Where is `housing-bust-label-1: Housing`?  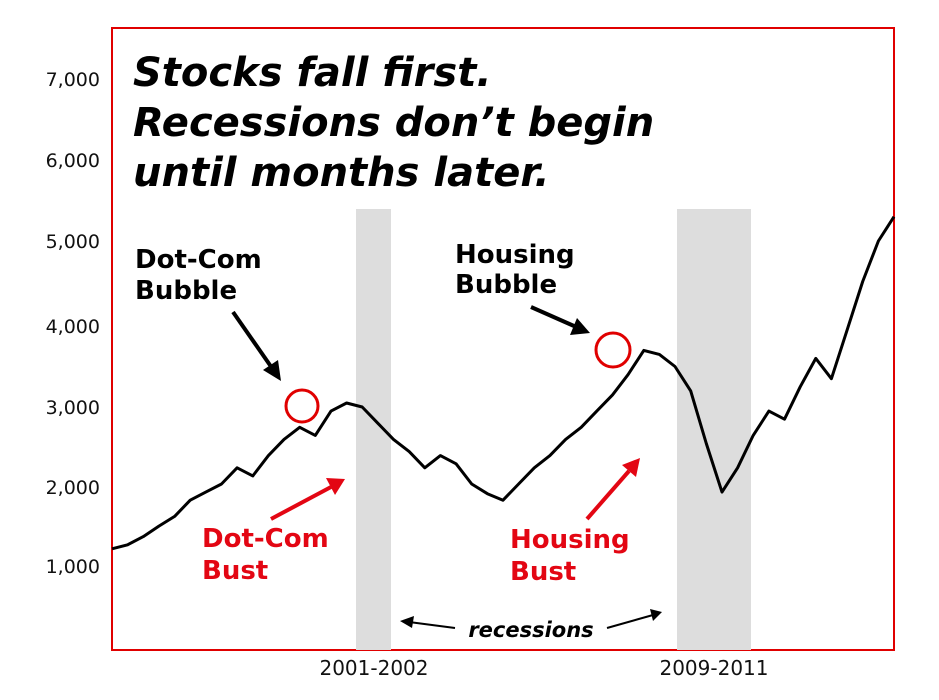 housing-bust-label-1: Housing is located at coordinates (570, 540).